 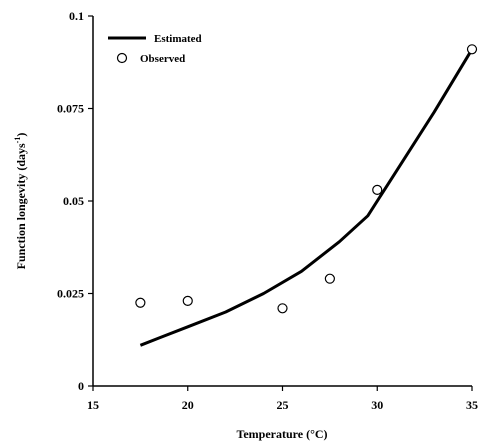 I want to click on y-tick-label: 0.025, so click(x=70, y=294).